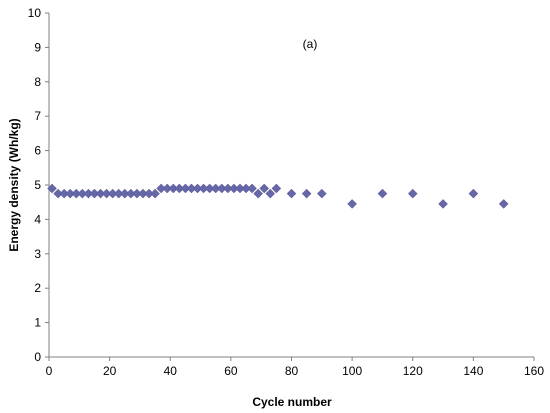 The image size is (550, 413). Describe the element at coordinates (110, 371) in the screenshot. I see `x-tick-label: 20` at that location.